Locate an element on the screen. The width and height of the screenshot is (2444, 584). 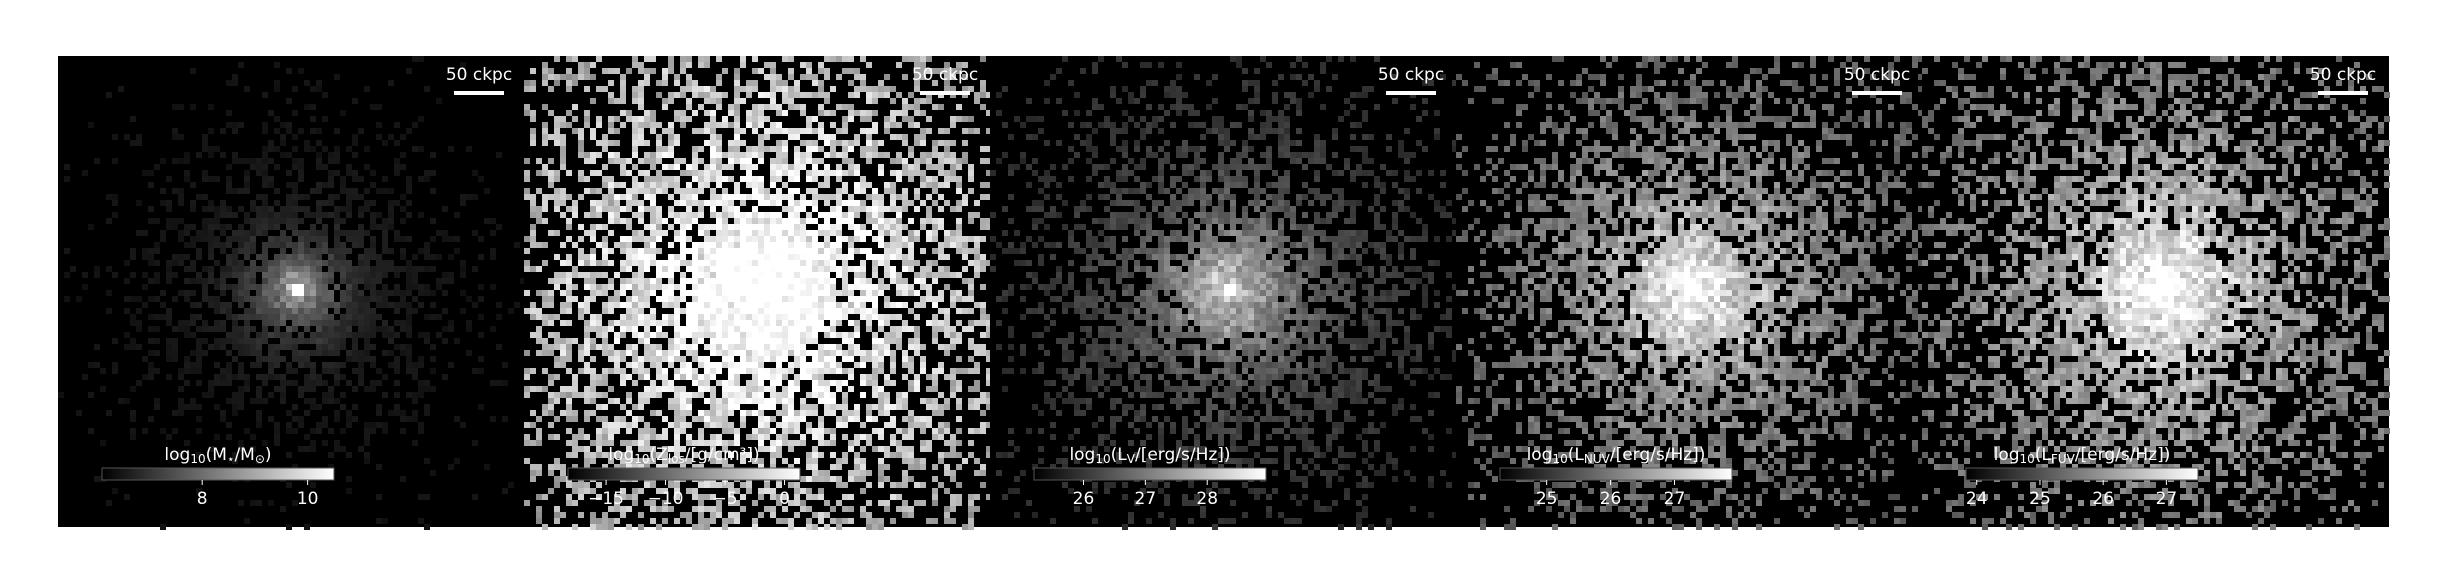
colorbar-tick-label: −5 is located at coordinates (725, 499).